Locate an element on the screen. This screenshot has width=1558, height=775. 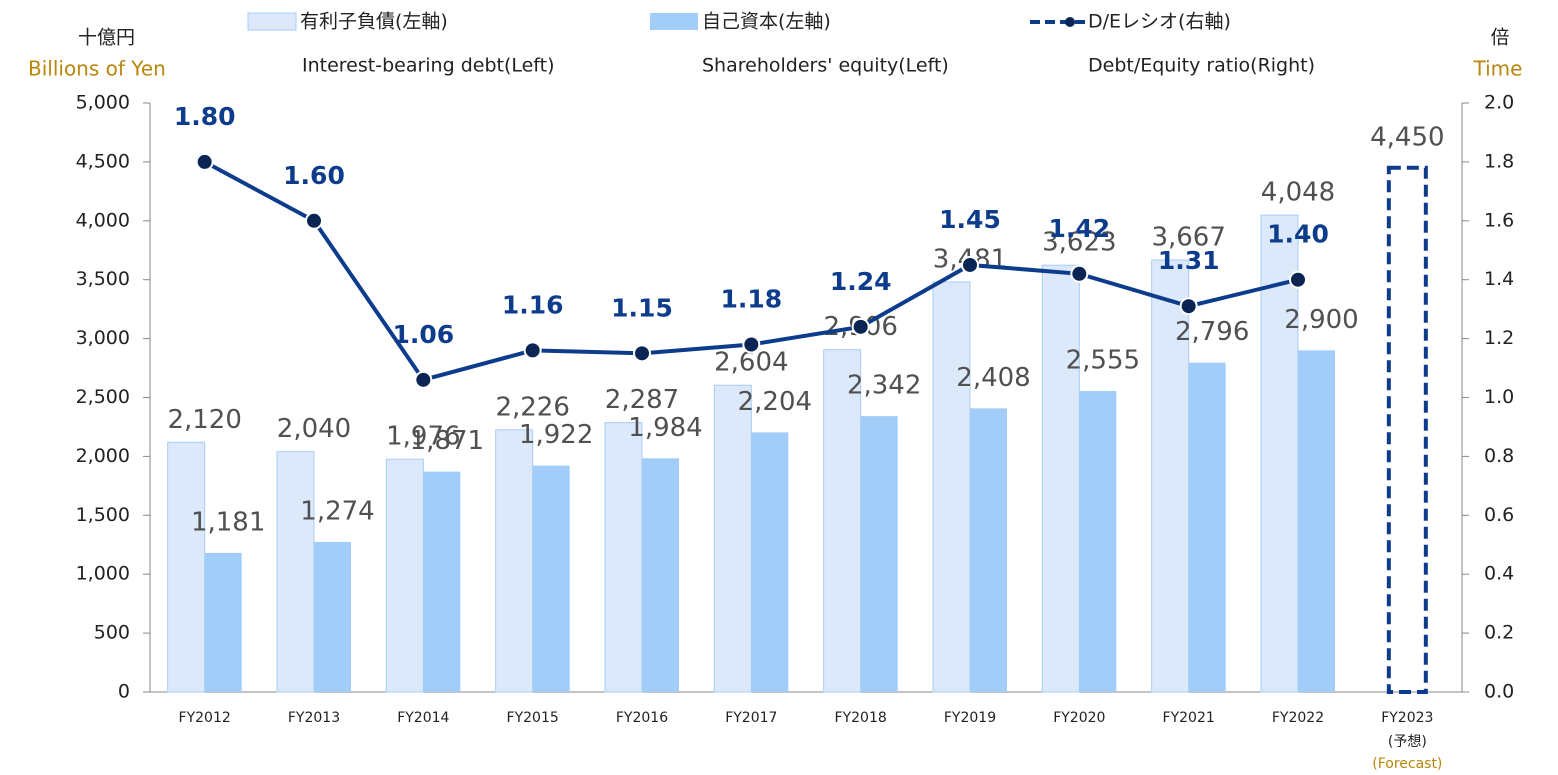
y2-tick-label: 0.4 is located at coordinates (1499, 574).